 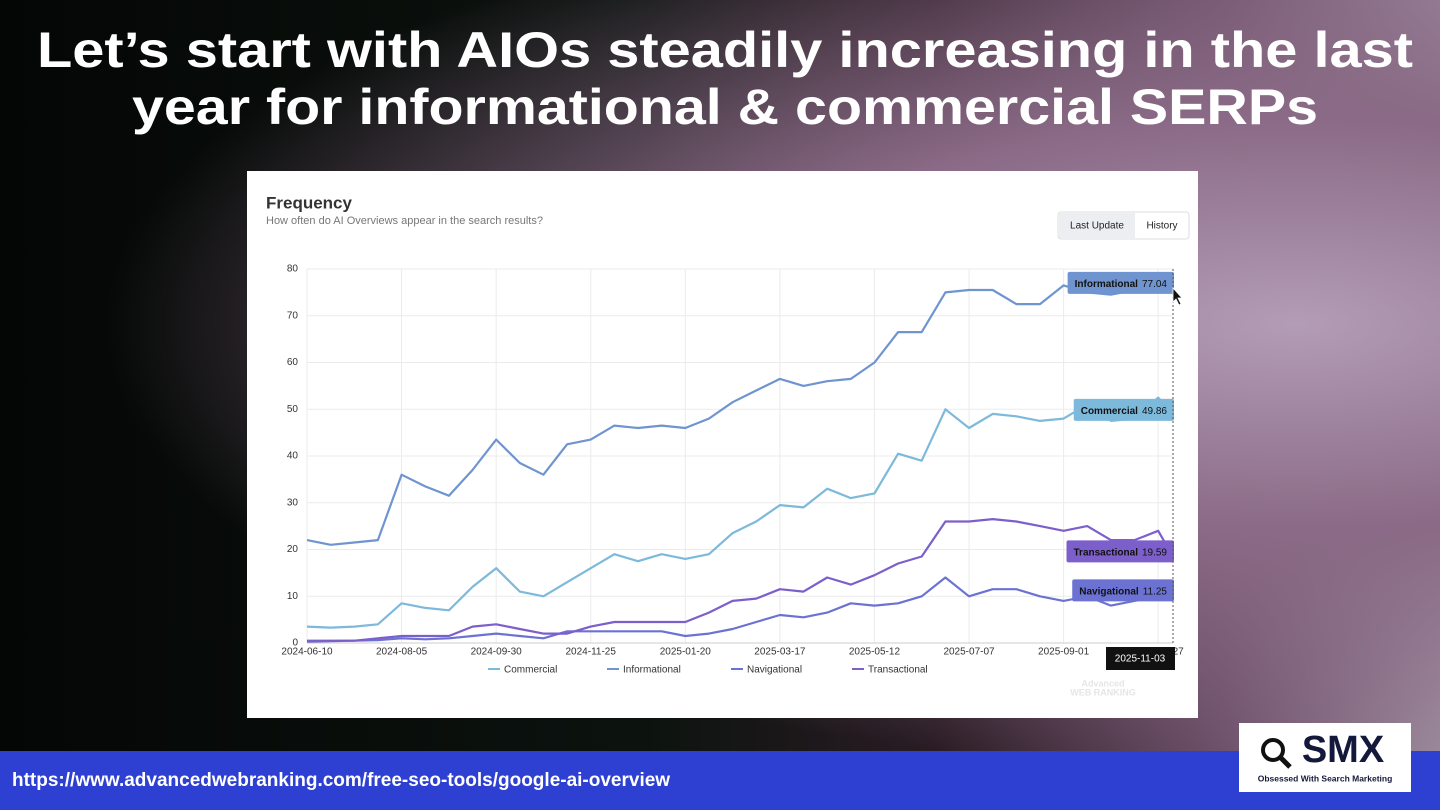 I want to click on tooltip: Commercial 49.86, so click(x=1123, y=409).